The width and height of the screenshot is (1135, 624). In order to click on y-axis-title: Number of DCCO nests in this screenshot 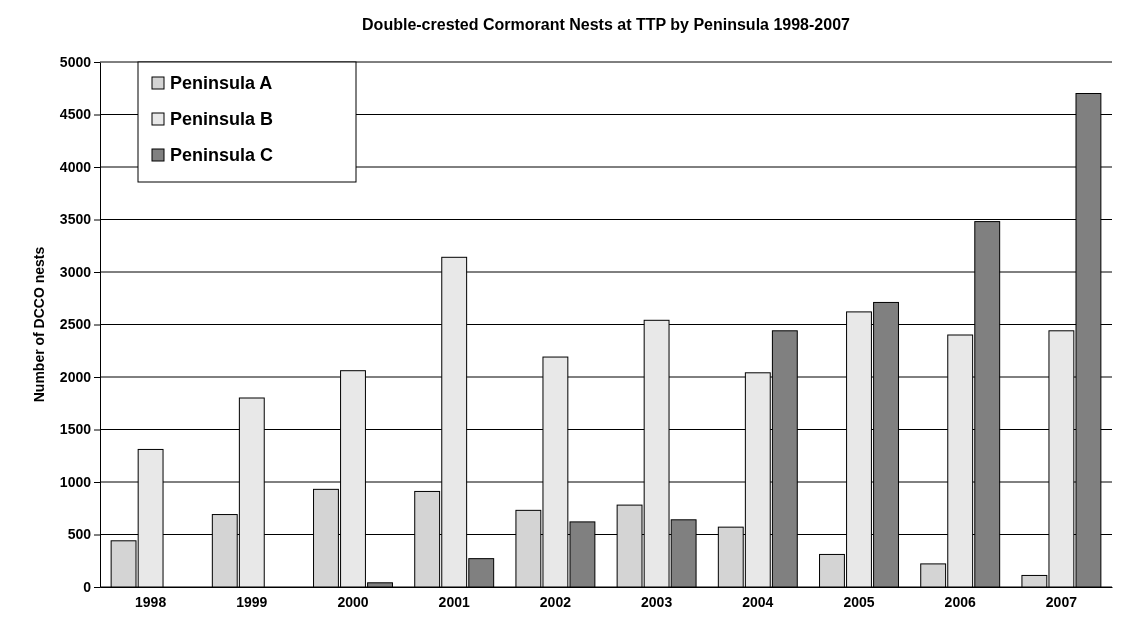, I will do `click(39, 324)`.